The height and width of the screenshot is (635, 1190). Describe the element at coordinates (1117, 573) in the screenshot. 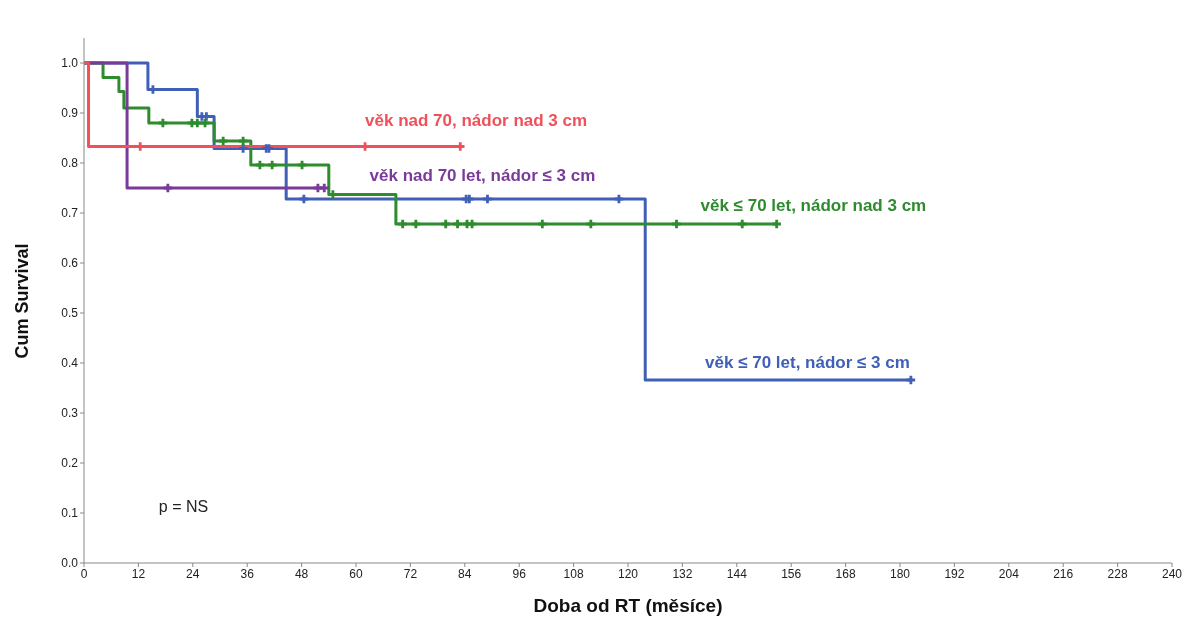

I see `x-tick-label: 228` at that location.